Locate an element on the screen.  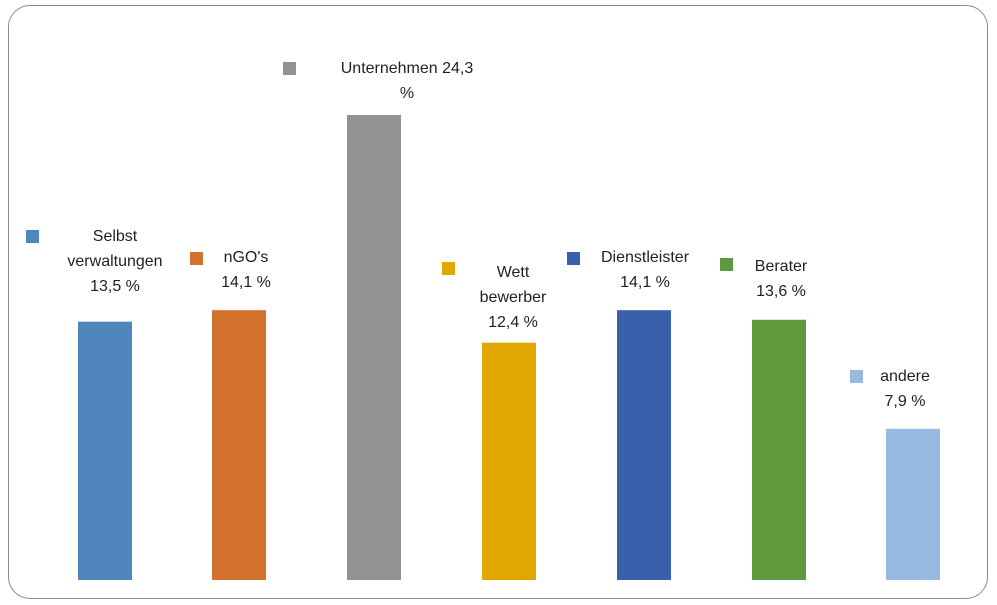
data-label-1-line-0: nGO's is located at coordinates (246, 257).